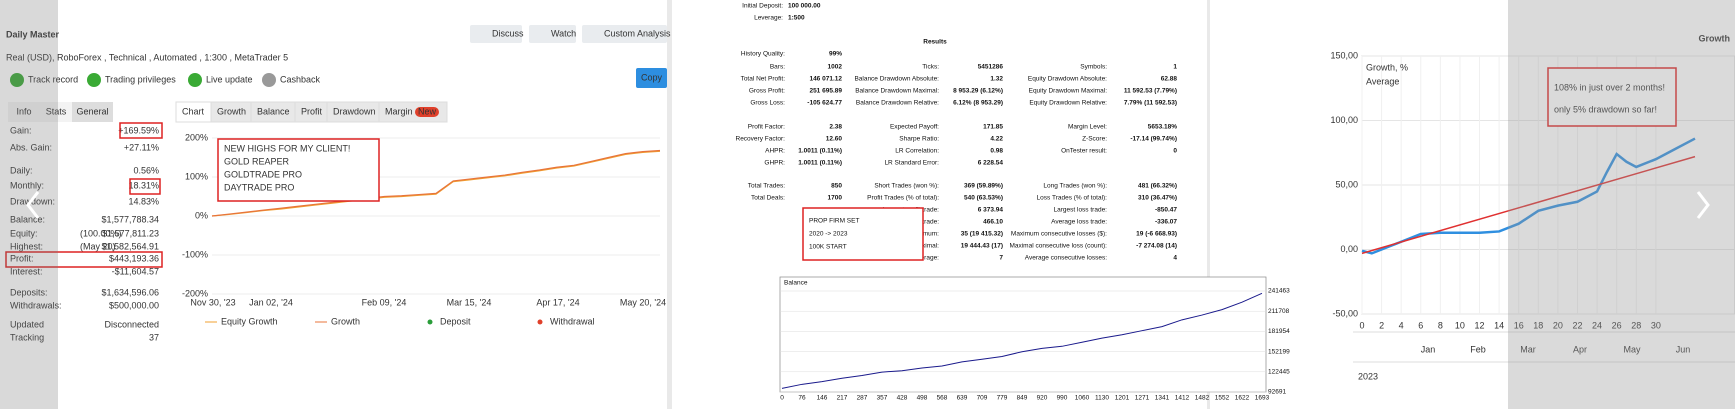 The height and width of the screenshot is (409, 1735). What do you see at coordinates (1081, 210) in the screenshot?
I see `result-label: Largest loss trade:` at bounding box center [1081, 210].